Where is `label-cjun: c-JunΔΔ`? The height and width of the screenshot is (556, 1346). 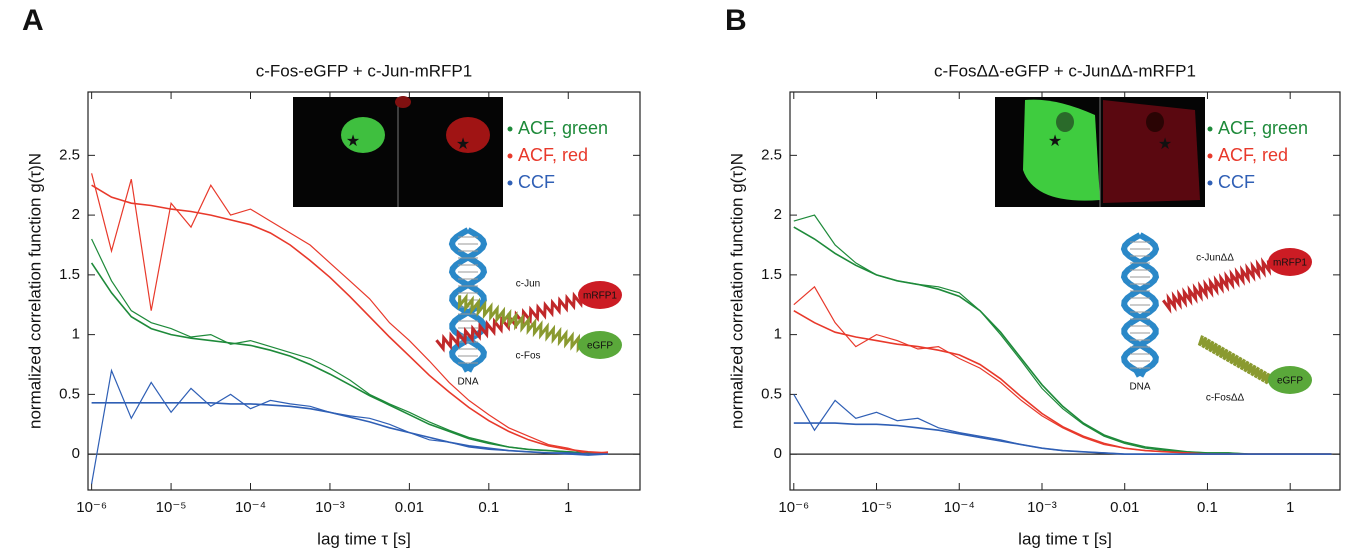 label-cjun: c-JunΔΔ is located at coordinates (1215, 258).